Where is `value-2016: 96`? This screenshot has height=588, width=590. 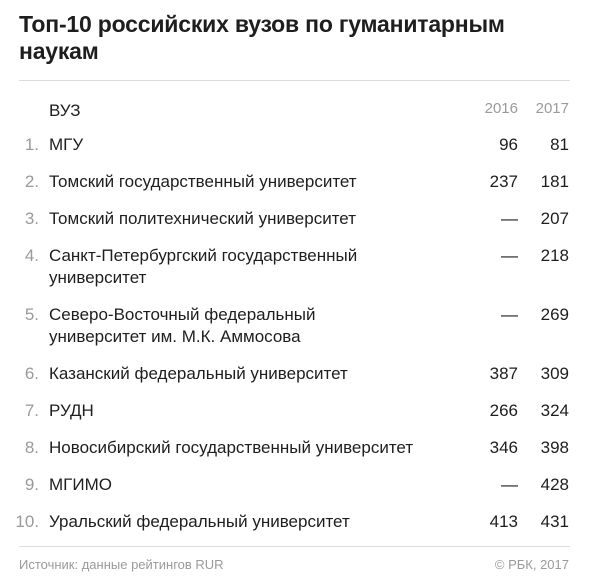
value-2016: 96 is located at coordinates (508, 144).